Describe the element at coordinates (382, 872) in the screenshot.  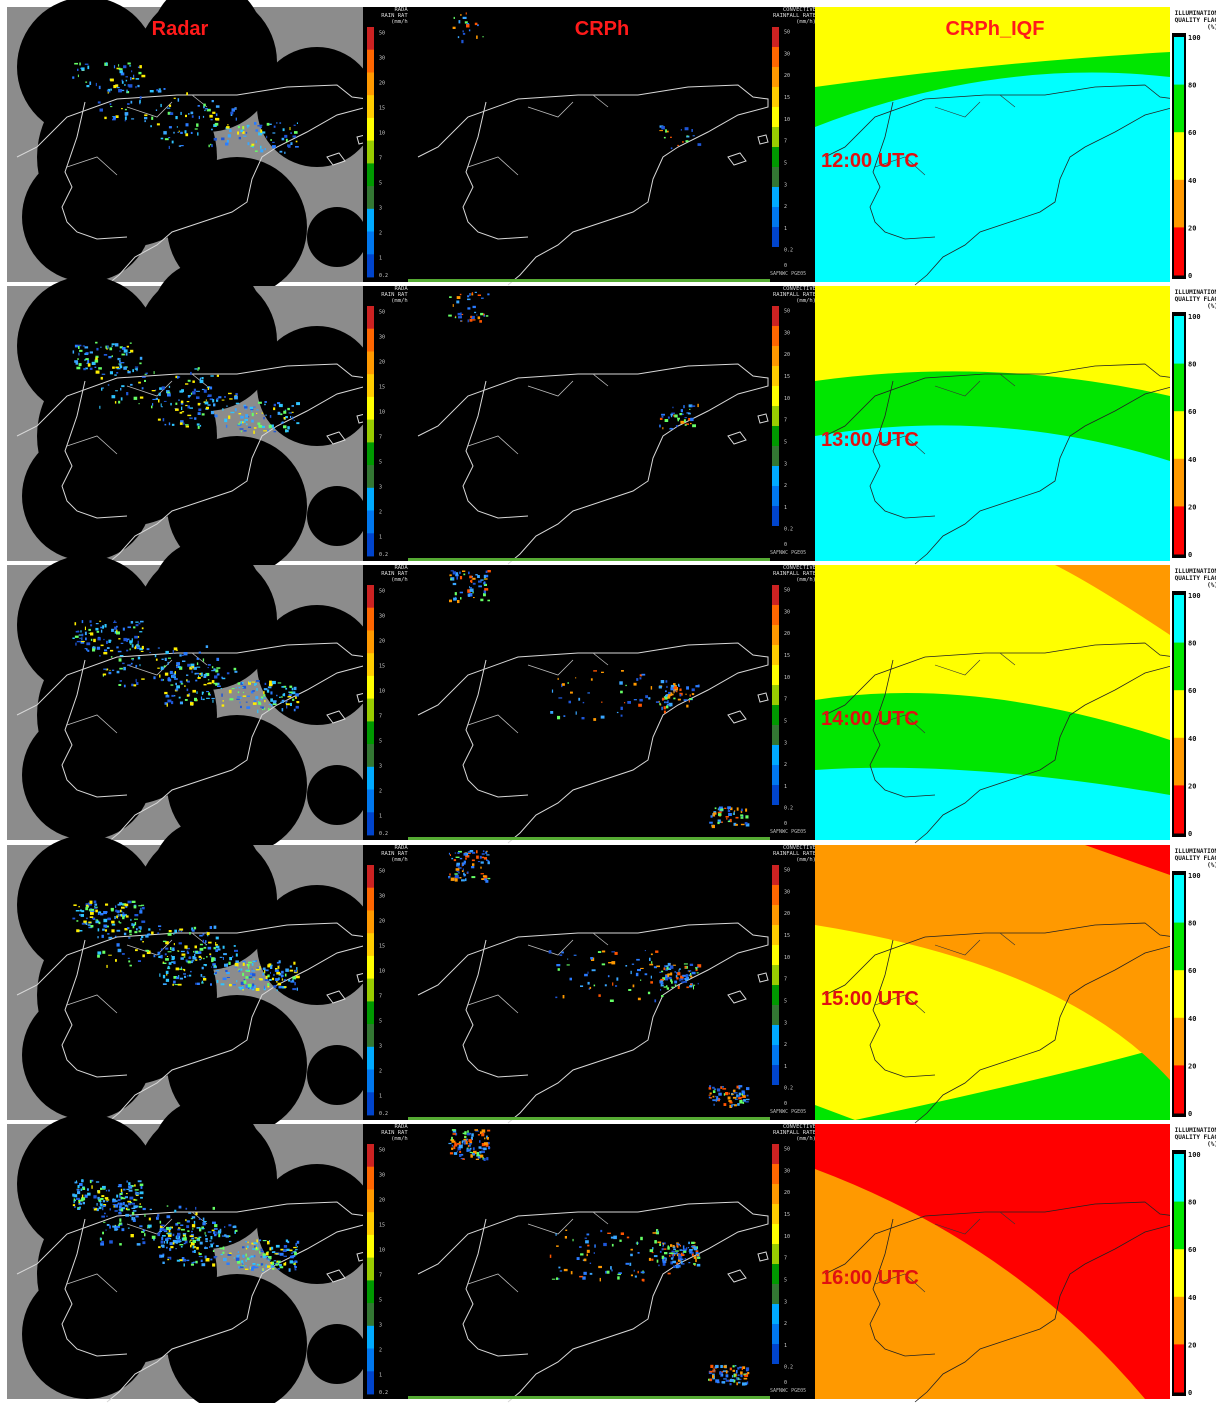
I see `legend-tick: 50` at that location.